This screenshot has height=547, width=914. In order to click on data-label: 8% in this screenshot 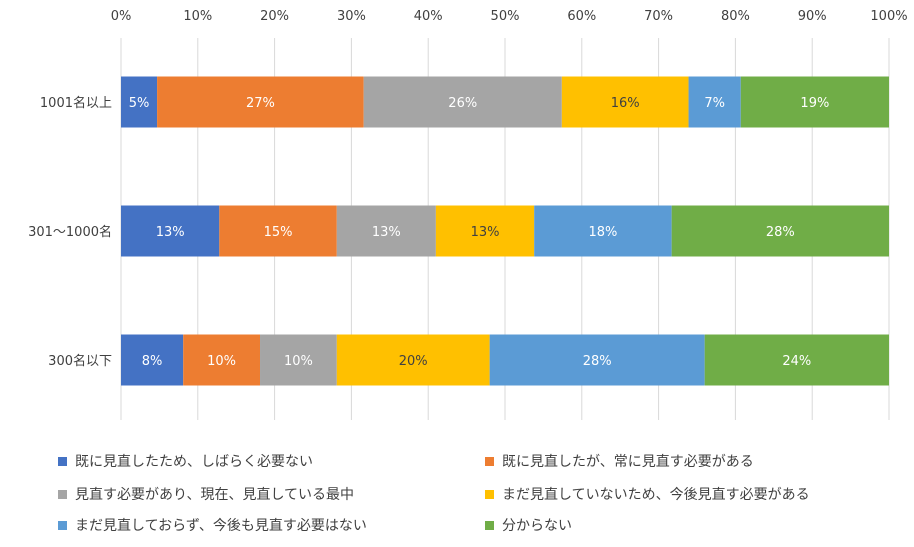, I will do `click(152, 361)`.